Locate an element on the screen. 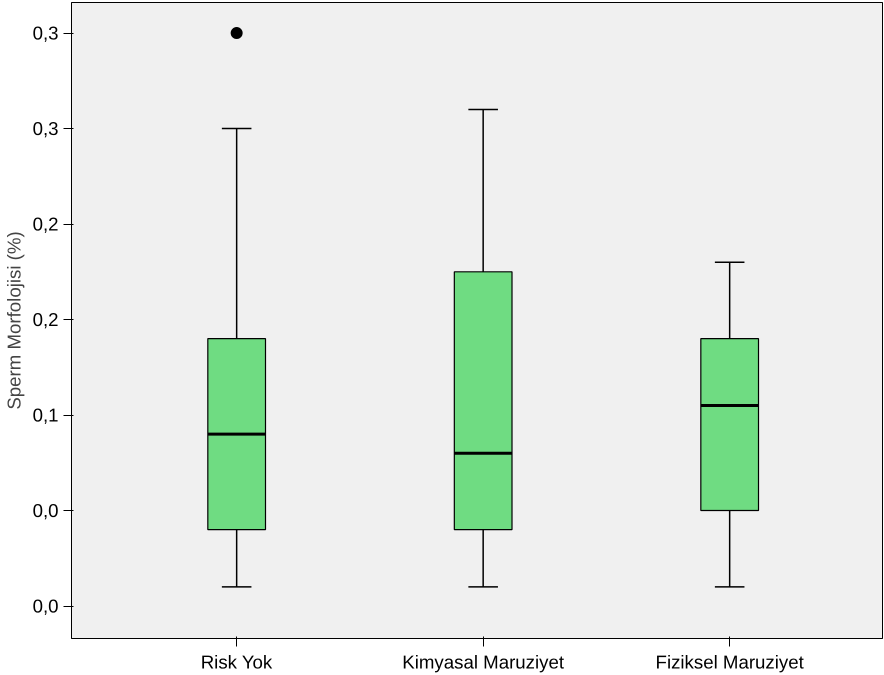 This screenshot has width=884, height=675. x-tick-label: Kimyasal Maruziyet is located at coordinates (483, 662).